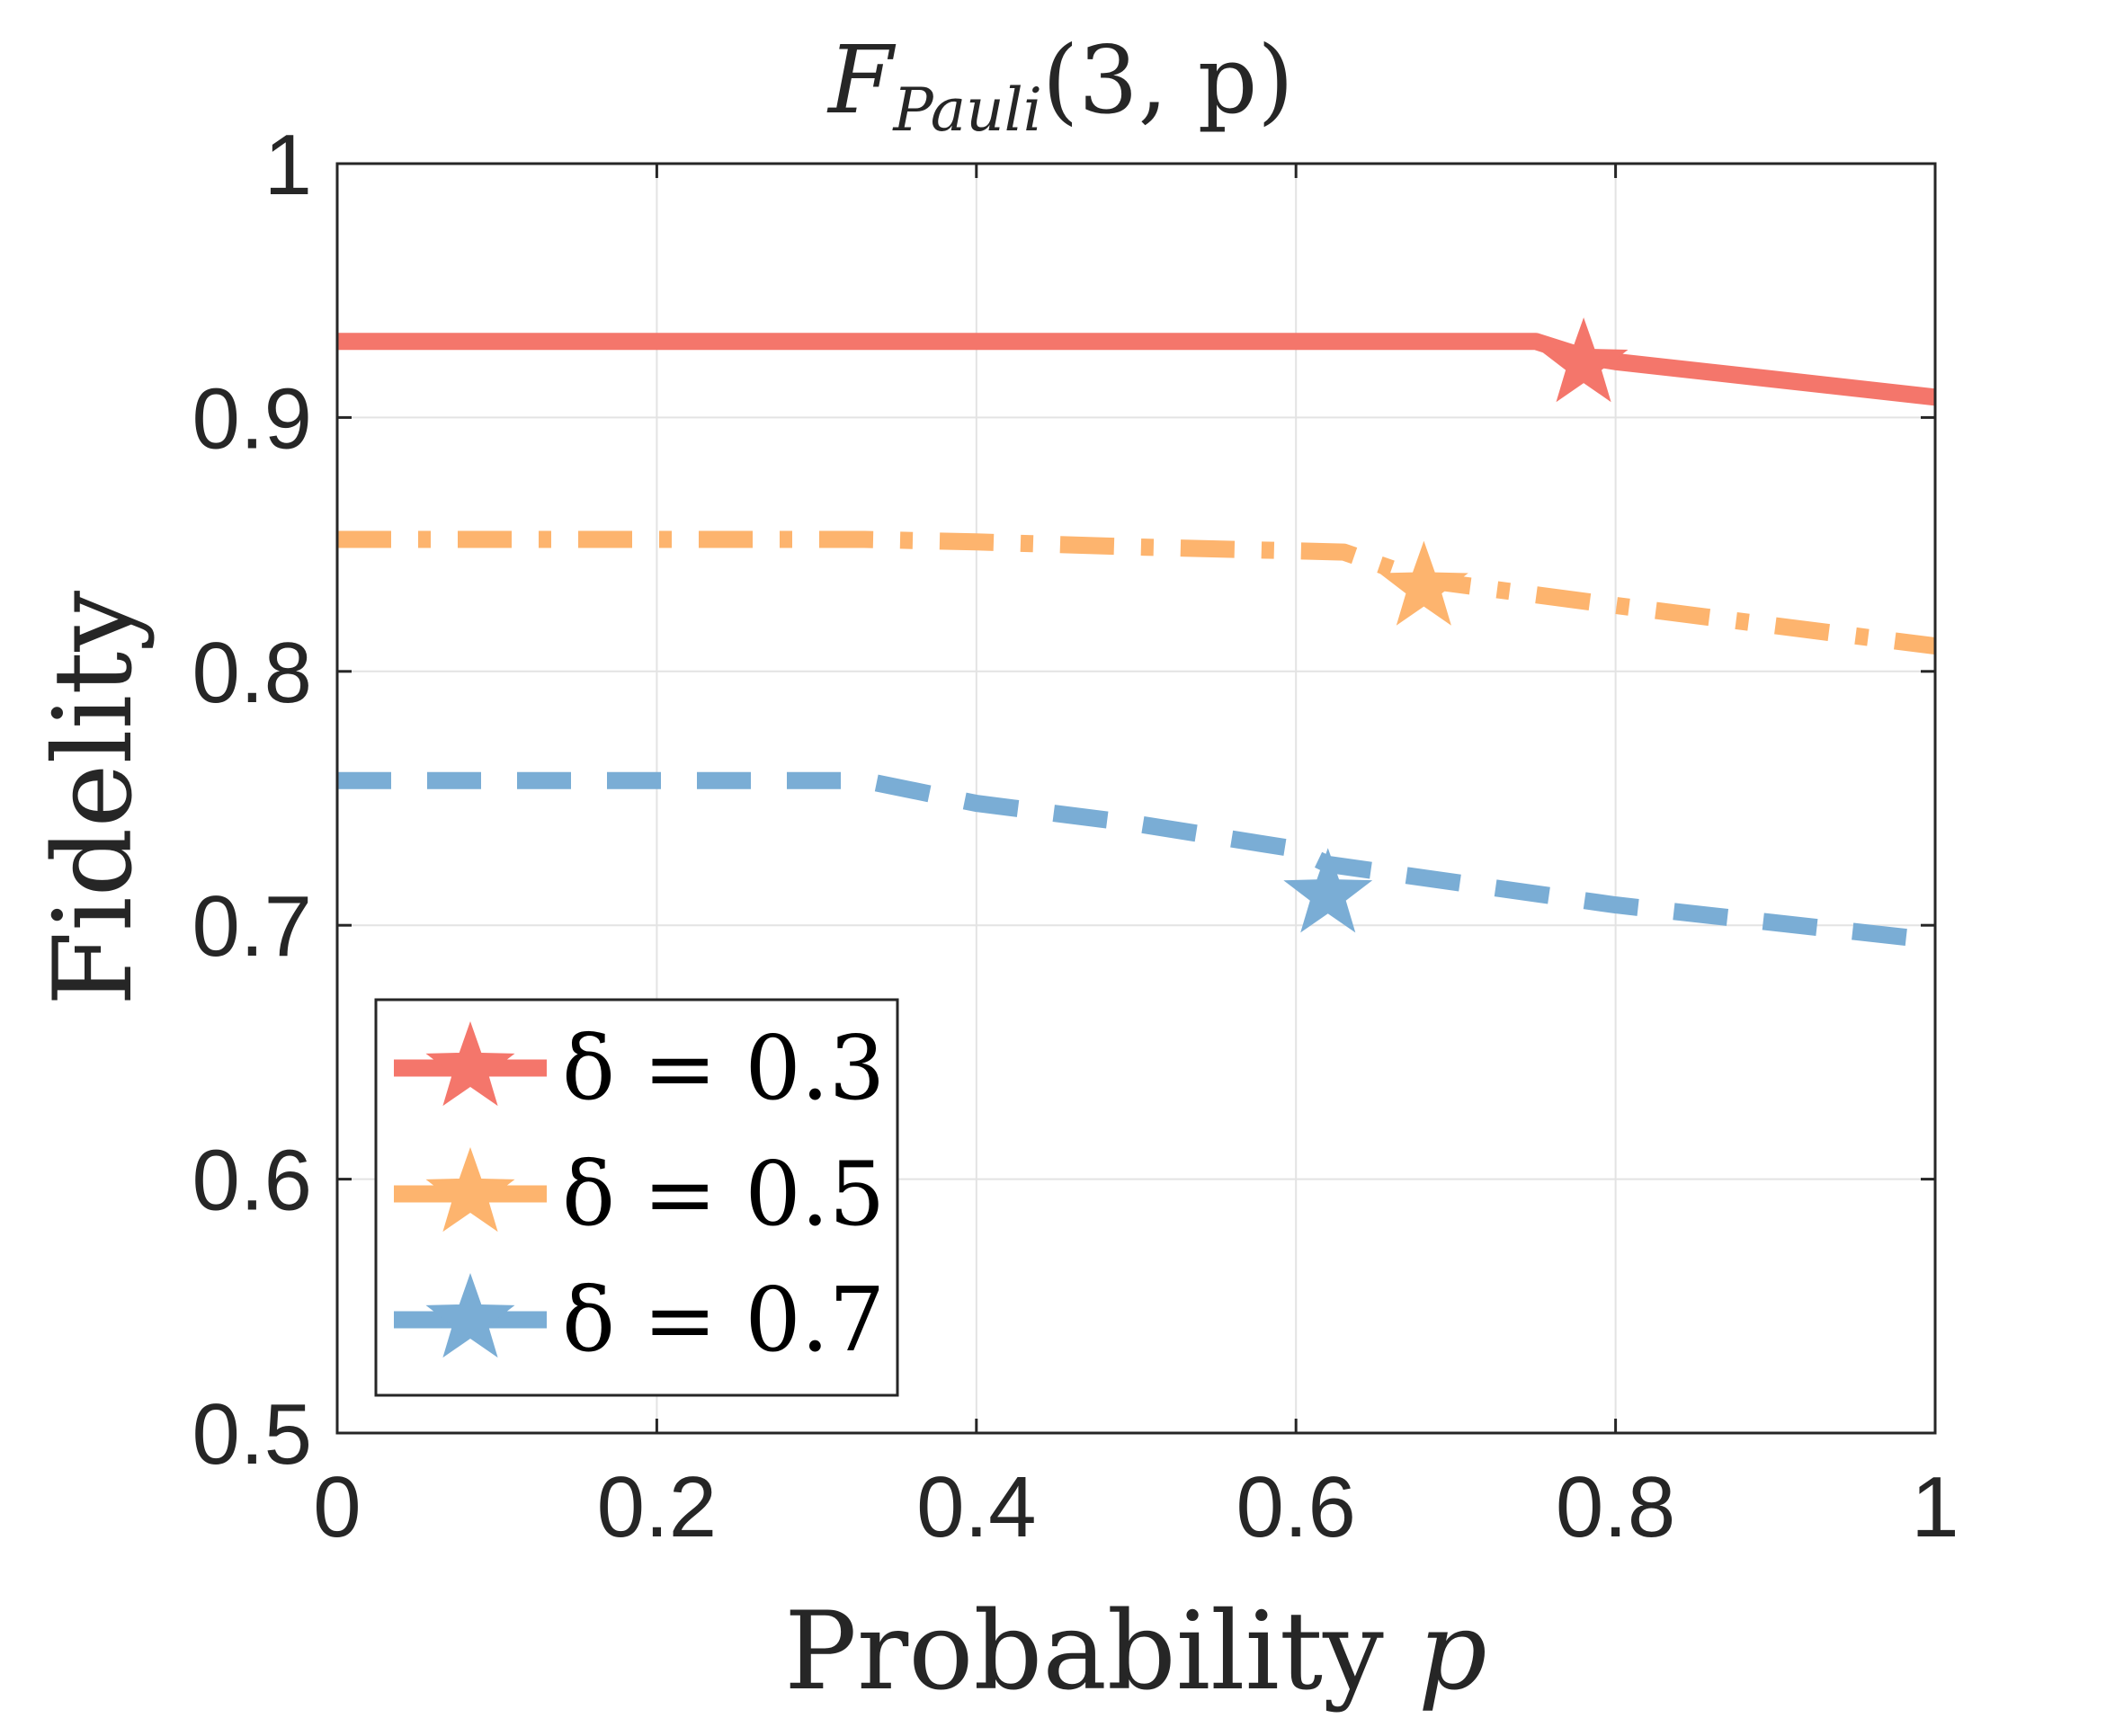  Describe the element at coordinates (252, 418) in the screenshot. I see `y-tick-label: 0.9` at that location.